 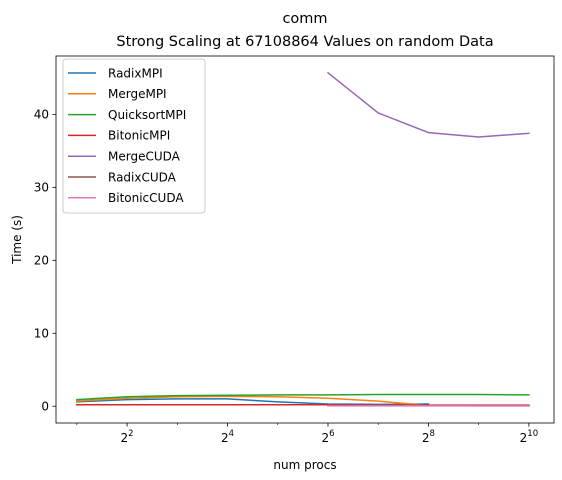 What do you see at coordinates (529, 437) in the screenshot?
I see `x-tick-label: 210` at bounding box center [529, 437].